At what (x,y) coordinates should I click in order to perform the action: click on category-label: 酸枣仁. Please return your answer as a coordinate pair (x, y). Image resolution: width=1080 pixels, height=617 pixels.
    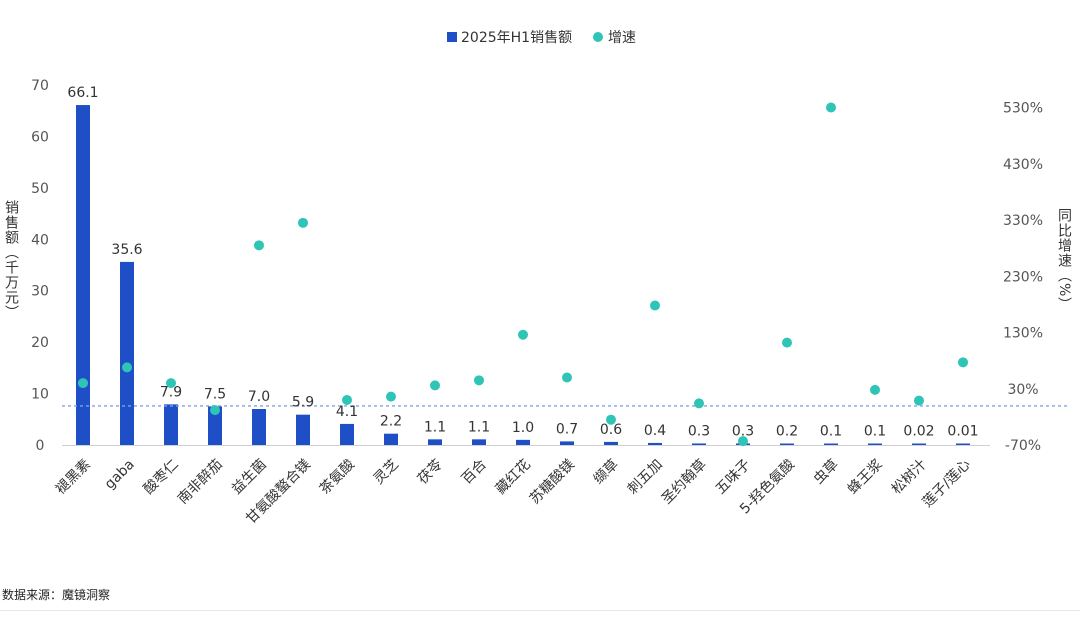
    Looking at the image, I should click on (161, 477).